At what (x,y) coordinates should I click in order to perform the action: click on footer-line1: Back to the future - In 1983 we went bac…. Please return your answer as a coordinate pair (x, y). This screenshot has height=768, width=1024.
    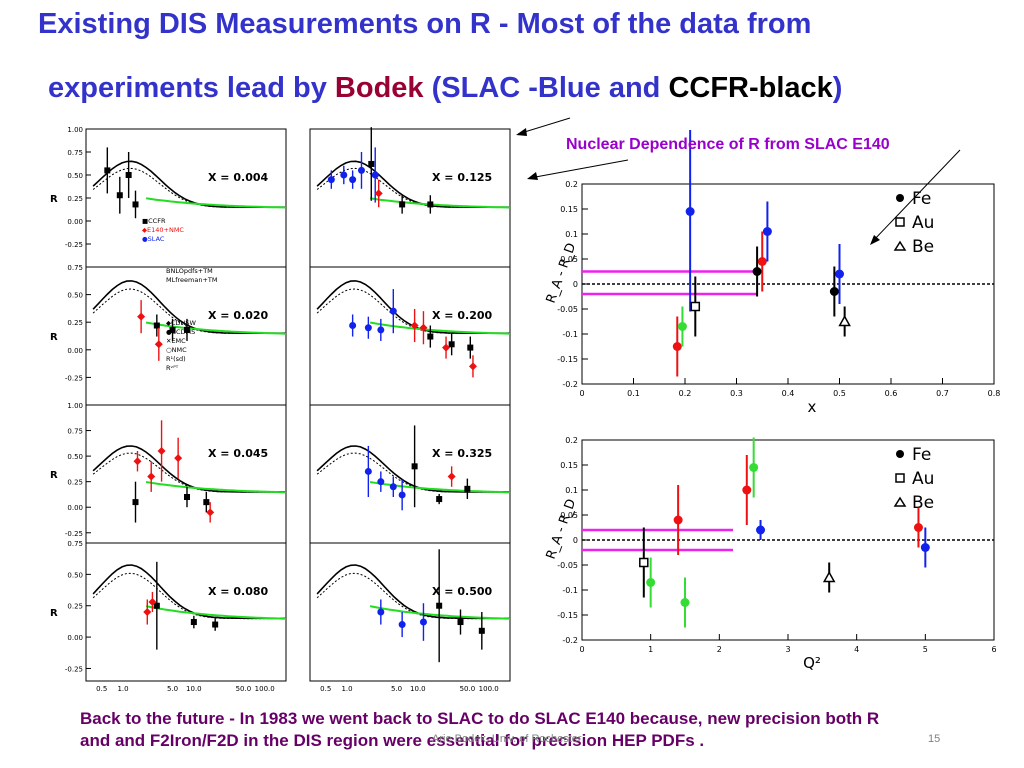
    Looking at the image, I should click on (480, 718).